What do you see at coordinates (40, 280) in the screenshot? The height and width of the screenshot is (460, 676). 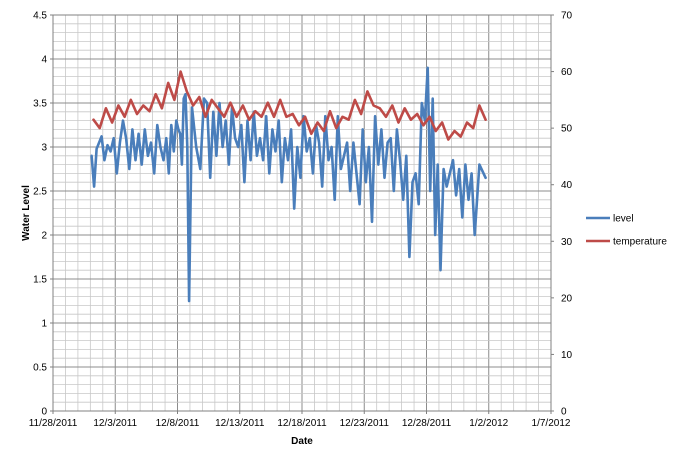 I see `y-axis-tick-label: 1.5` at bounding box center [40, 280].